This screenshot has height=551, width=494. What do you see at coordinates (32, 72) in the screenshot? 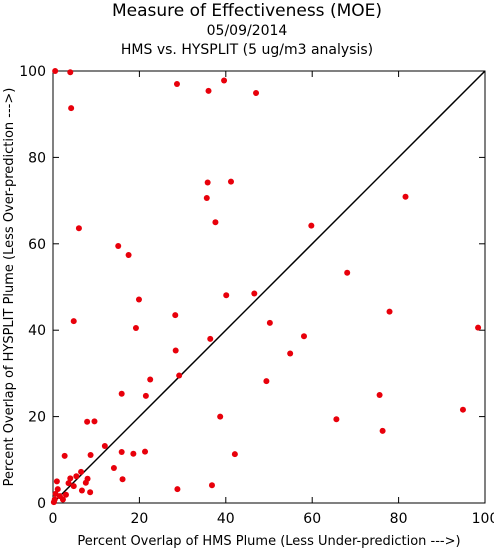
I see `y-tick-label: 100` at bounding box center [32, 72].